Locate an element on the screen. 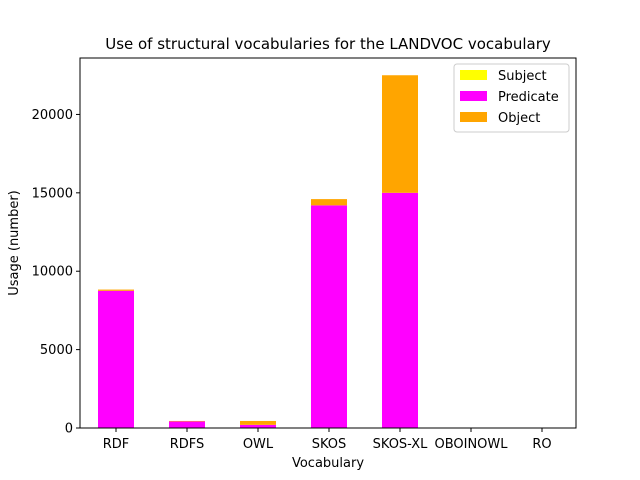 This screenshot has height=480, width=640. y-tick-label: 15000 is located at coordinates (52, 193).